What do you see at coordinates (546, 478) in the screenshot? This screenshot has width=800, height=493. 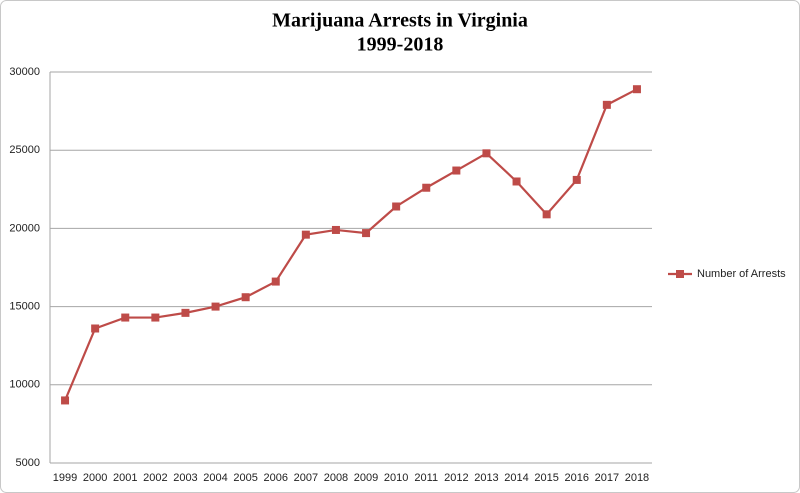 I see `x-tick-label: 2015` at bounding box center [546, 478].